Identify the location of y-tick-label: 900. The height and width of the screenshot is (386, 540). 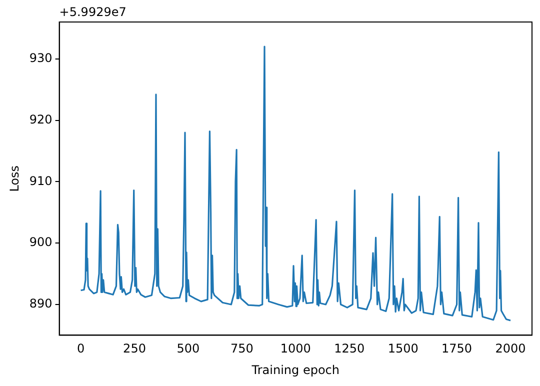
(40, 242).